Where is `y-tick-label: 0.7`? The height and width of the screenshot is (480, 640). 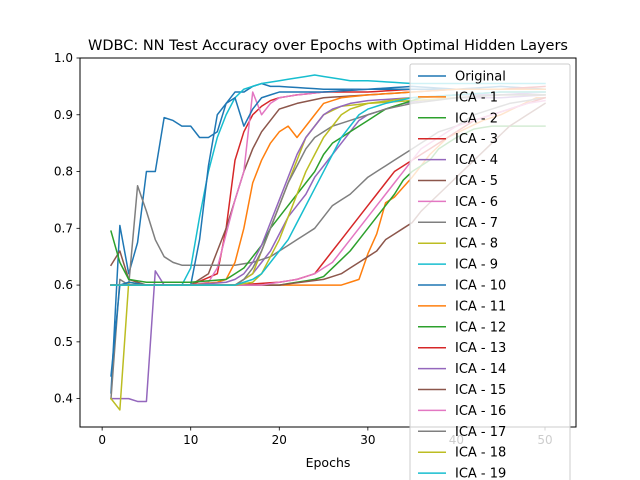 y-tick-label: 0.7 is located at coordinates (63, 228).